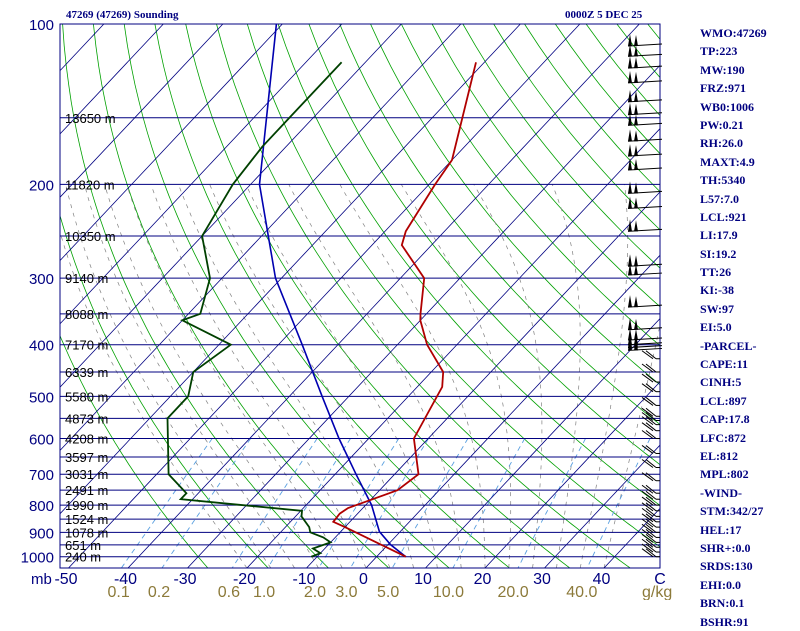 The height and width of the screenshot is (631, 800). Describe the element at coordinates (22, 296) in the screenshot. I see `skewed-isotherm` at that location.